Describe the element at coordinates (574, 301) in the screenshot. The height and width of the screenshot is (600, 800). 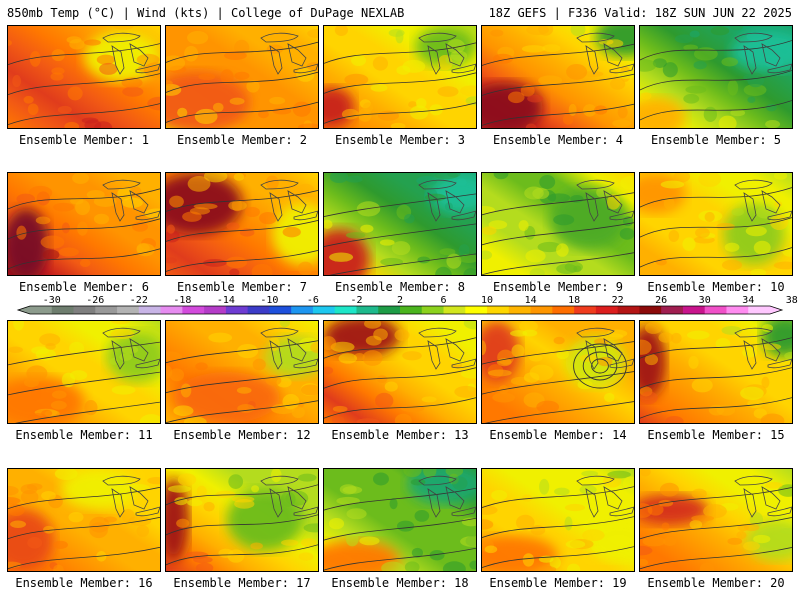
I see `colorbar-tick-label: 18` at that location.